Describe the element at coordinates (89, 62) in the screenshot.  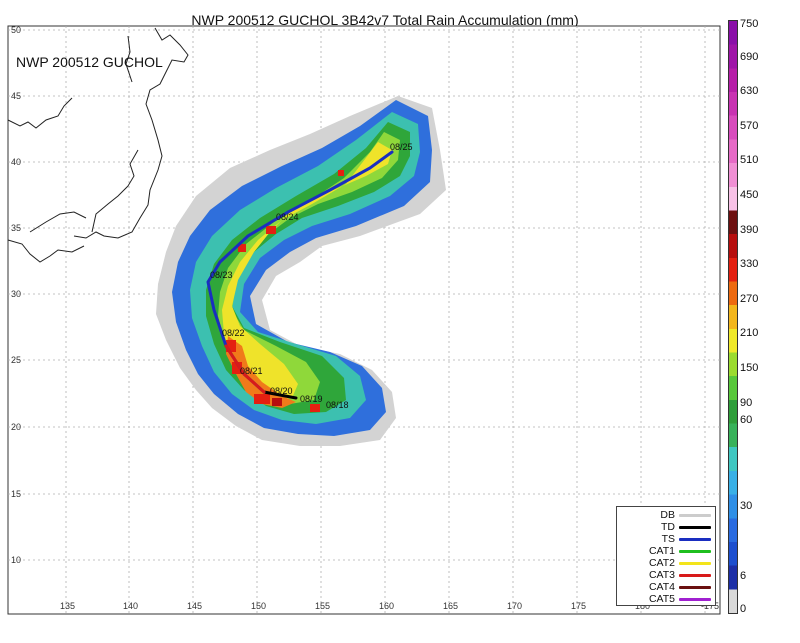
I see `storm-name-label: NWP 200512 GUCHOL` at that location.